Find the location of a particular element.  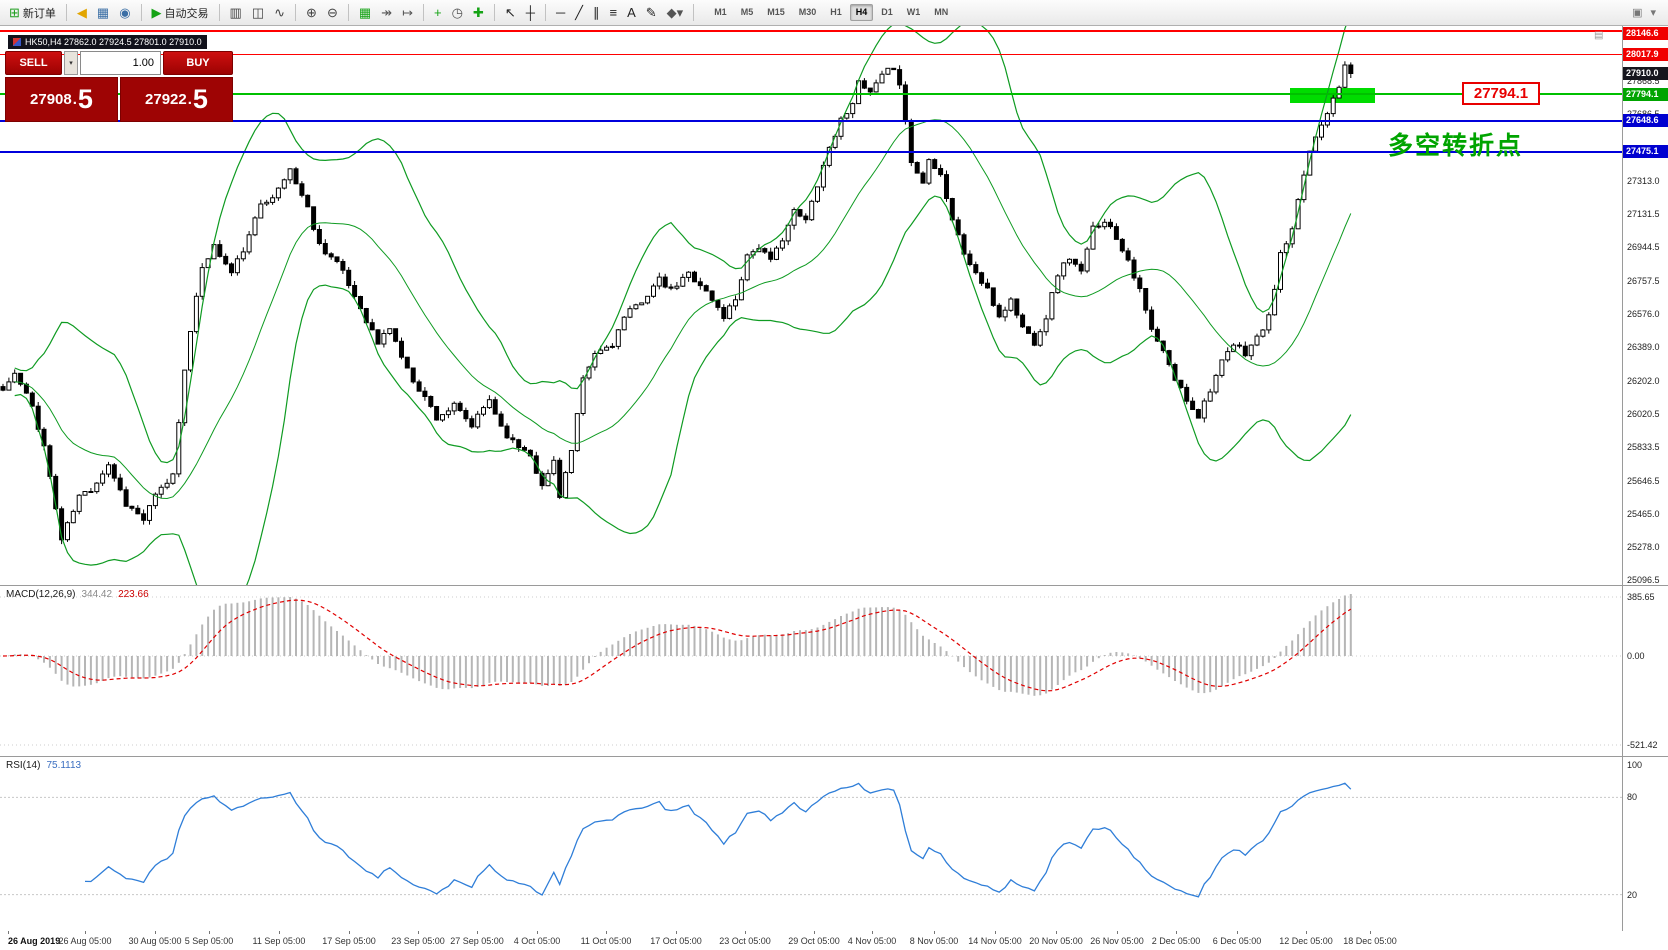

buy-button: BUY is located at coordinates (198, 63).